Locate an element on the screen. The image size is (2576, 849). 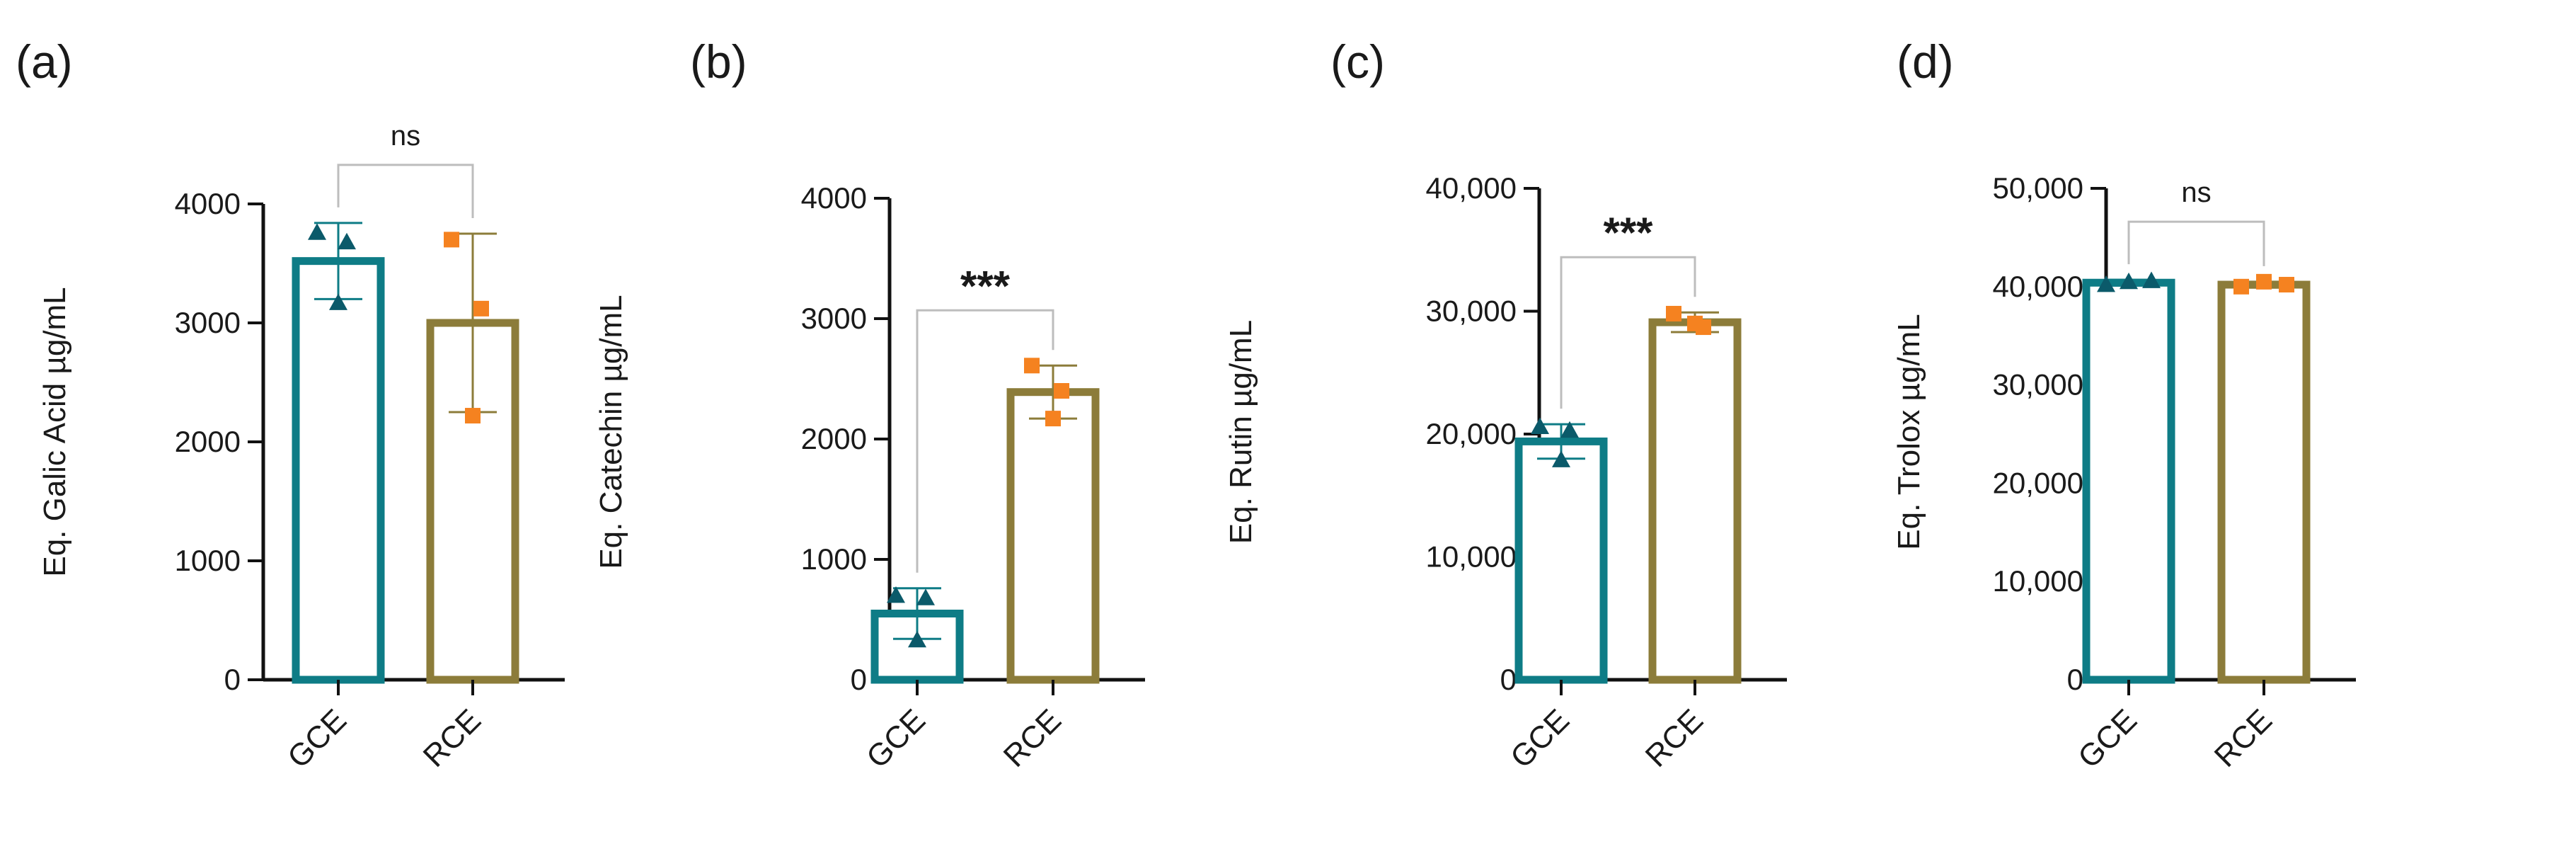
panel-label: (b) is located at coordinates (719, 62).